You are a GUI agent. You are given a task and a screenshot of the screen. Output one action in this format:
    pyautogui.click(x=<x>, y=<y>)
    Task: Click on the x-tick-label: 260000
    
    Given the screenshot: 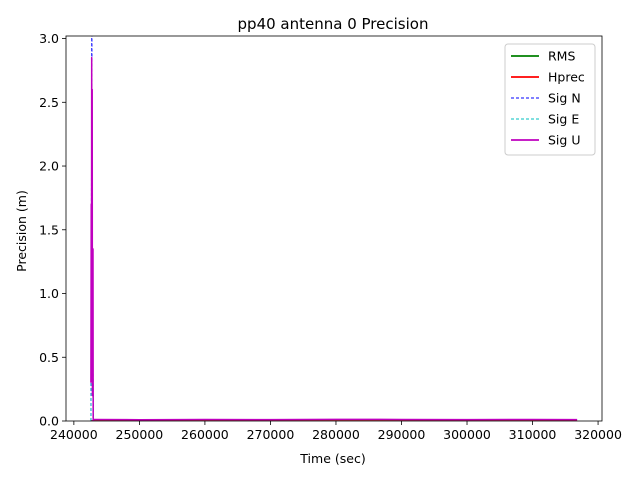 What is the action you would take?
    pyautogui.click(x=205, y=434)
    